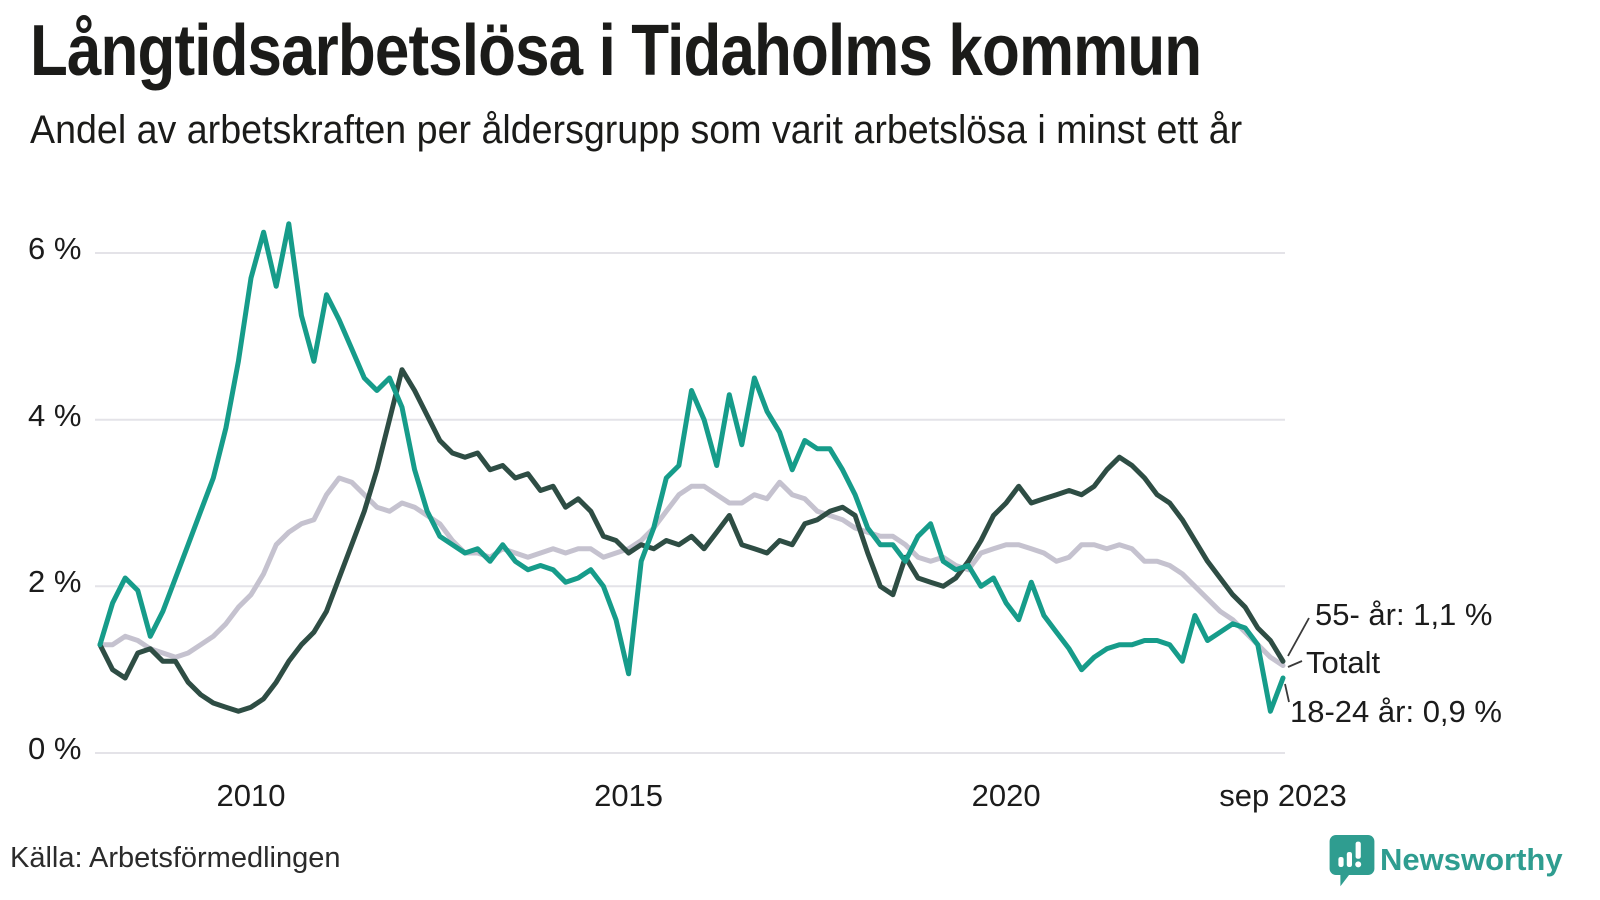  Describe the element at coordinates (1404, 614) in the screenshot. I see `end-label-55: 55- år: 1,1 %` at that location.